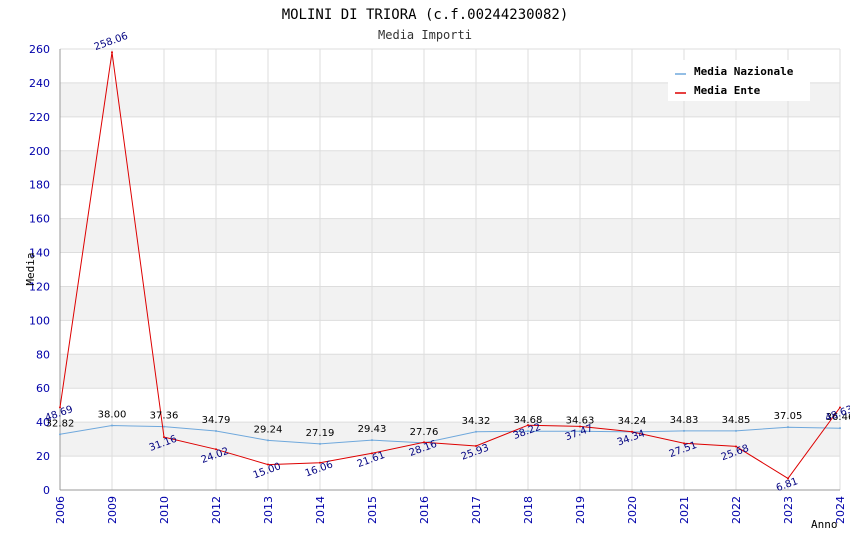 The image size is (850, 555). I want to click on data-label: 27.19, so click(320, 433).